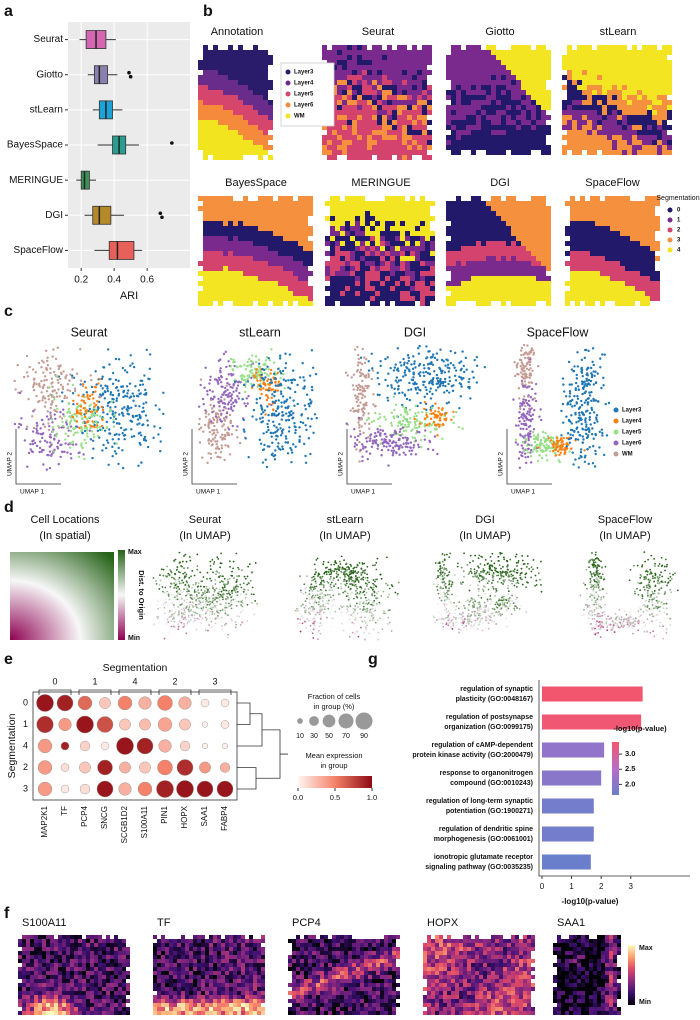 The height and width of the screenshot is (1020, 700). Describe the element at coordinates (100, 75) in the screenshot. I see `box` at that location.